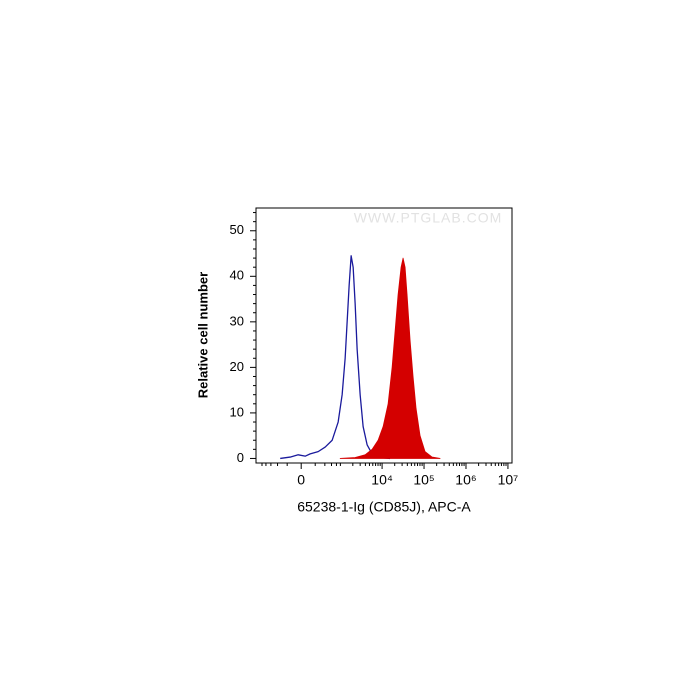  What do you see at coordinates (423, 480) in the screenshot?
I see `x-tick-label: 10⁵` at bounding box center [423, 480].